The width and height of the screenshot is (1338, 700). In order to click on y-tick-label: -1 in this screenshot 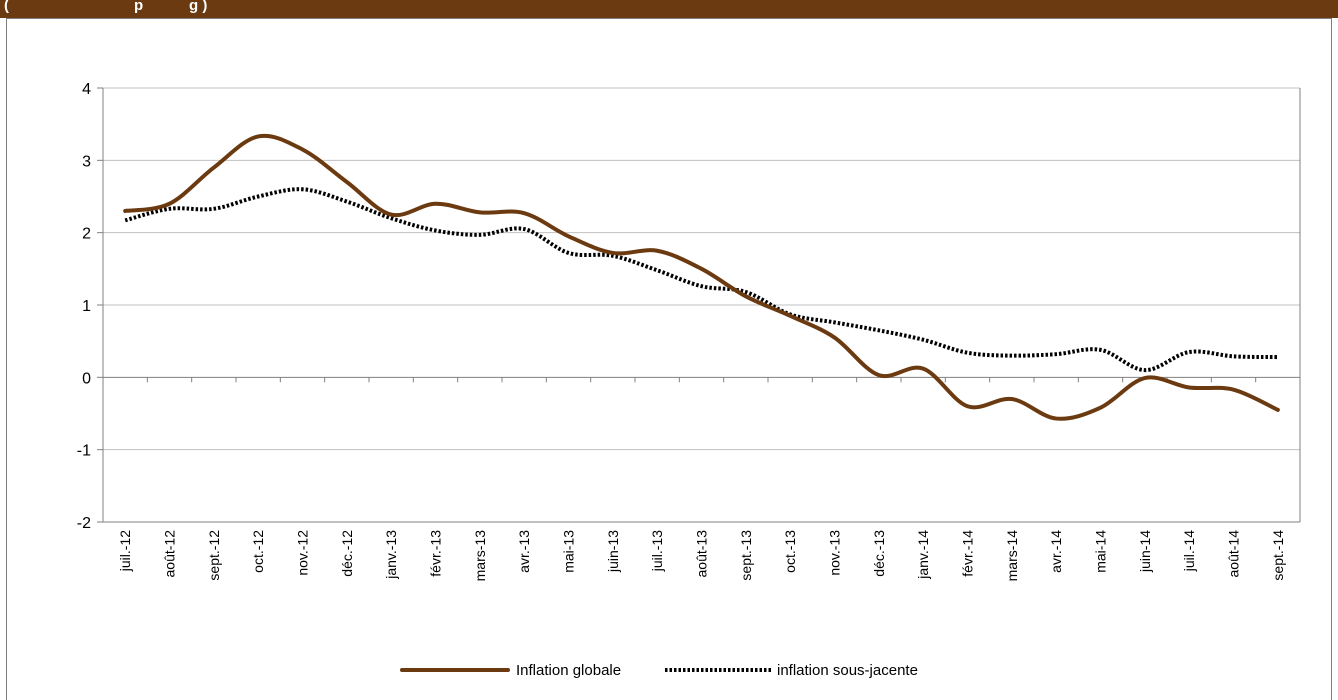, I will do `click(84, 451)`.